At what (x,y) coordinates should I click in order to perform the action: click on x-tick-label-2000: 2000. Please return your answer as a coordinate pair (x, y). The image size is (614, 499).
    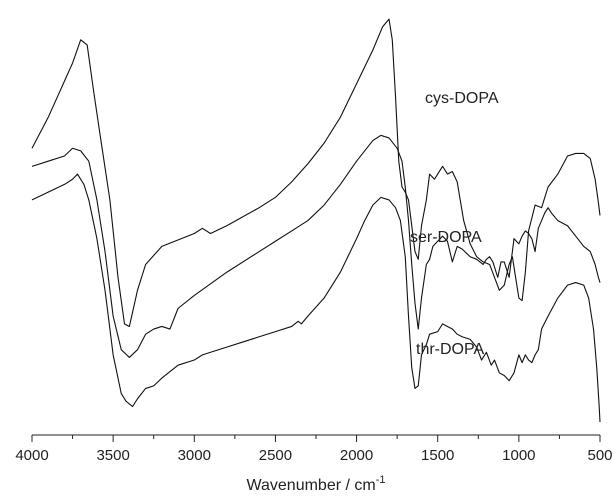
    Looking at the image, I should click on (356, 455).